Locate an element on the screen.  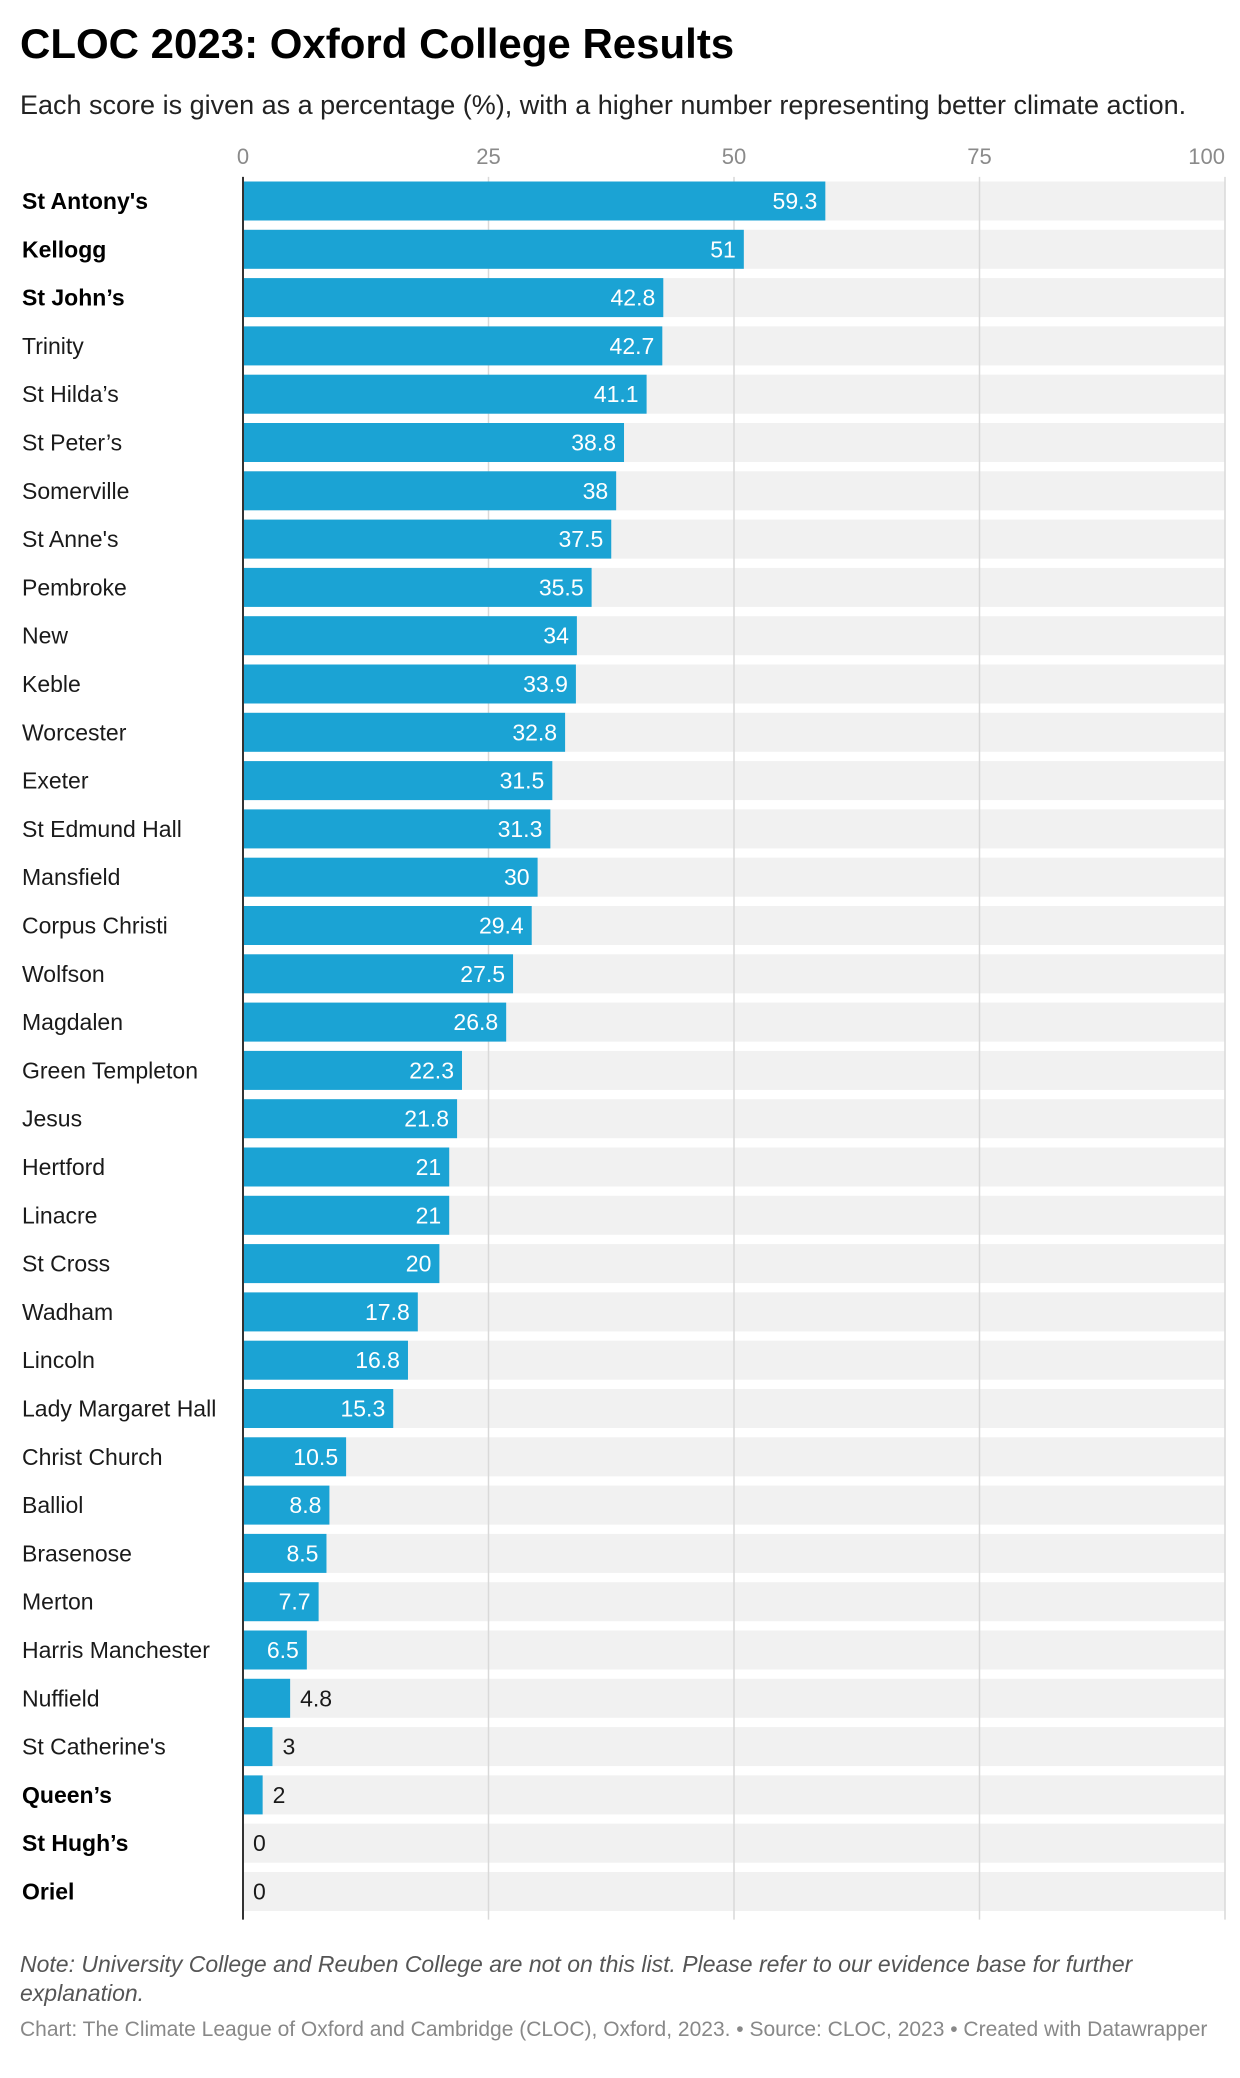
category-label: Green Templeton is located at coordinates (110, 1070).